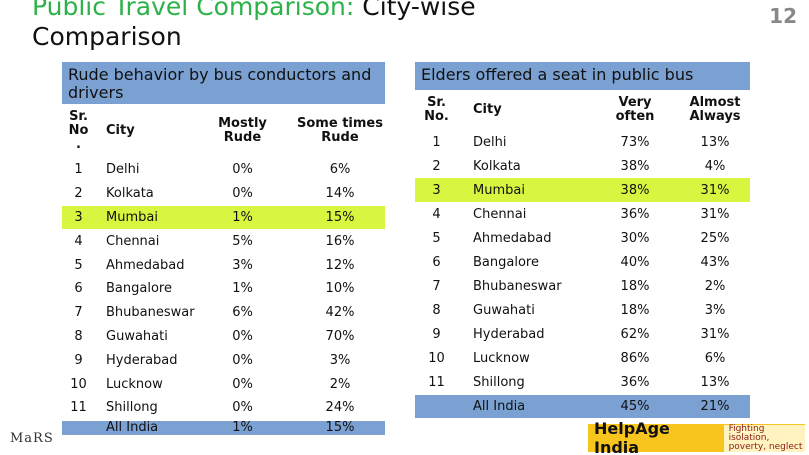 Image resolution: width=809 pixels, height=455 pixels. What do you see at coordinates (783, 16) in the screenshot?
I see `page-number: 12` at bounding box center [783, 16].